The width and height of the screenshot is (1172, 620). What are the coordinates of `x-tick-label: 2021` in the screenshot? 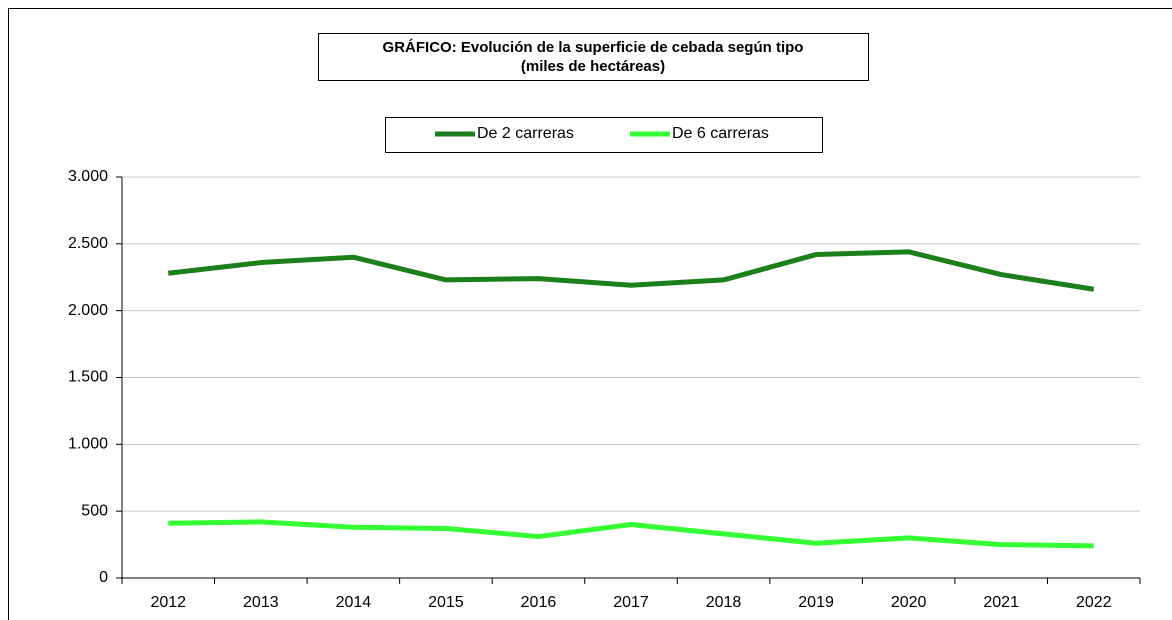 It's located at (1001, 602).